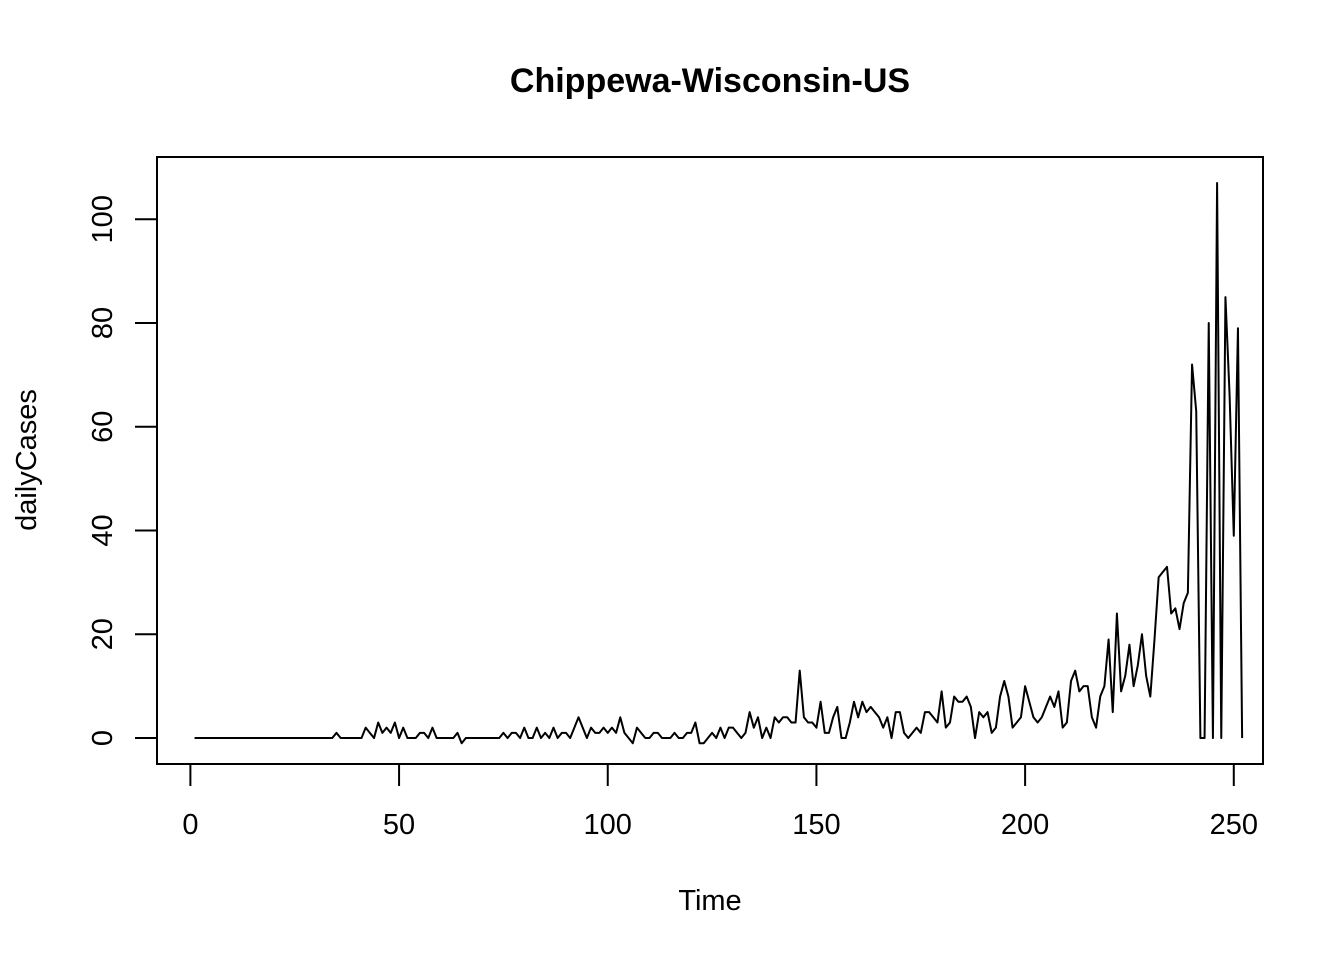  Describe the element at coordinates (103, 530) in the screenshot. I see `y-tick-label: 40` at that location.